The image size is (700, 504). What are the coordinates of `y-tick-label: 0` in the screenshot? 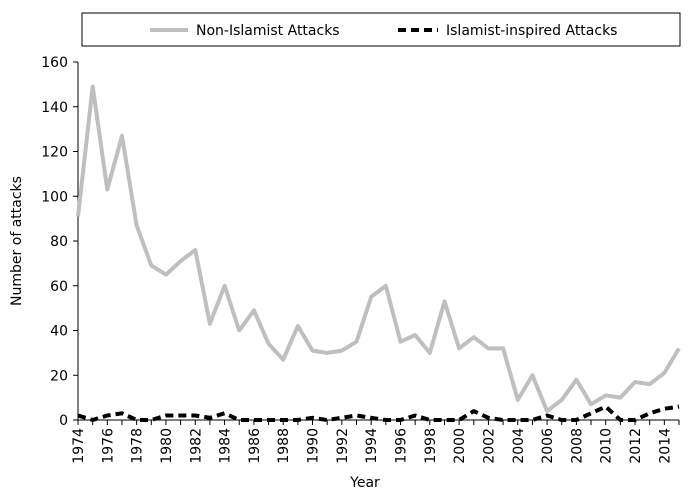 It's located at (63, 421).